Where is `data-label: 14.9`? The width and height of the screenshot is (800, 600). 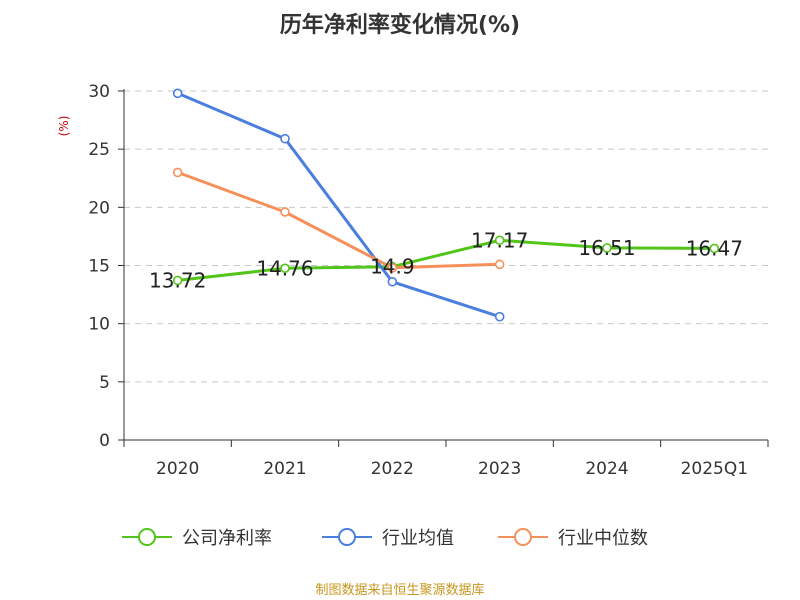 data-label: 14.9 is located at coordinates (392, 267).